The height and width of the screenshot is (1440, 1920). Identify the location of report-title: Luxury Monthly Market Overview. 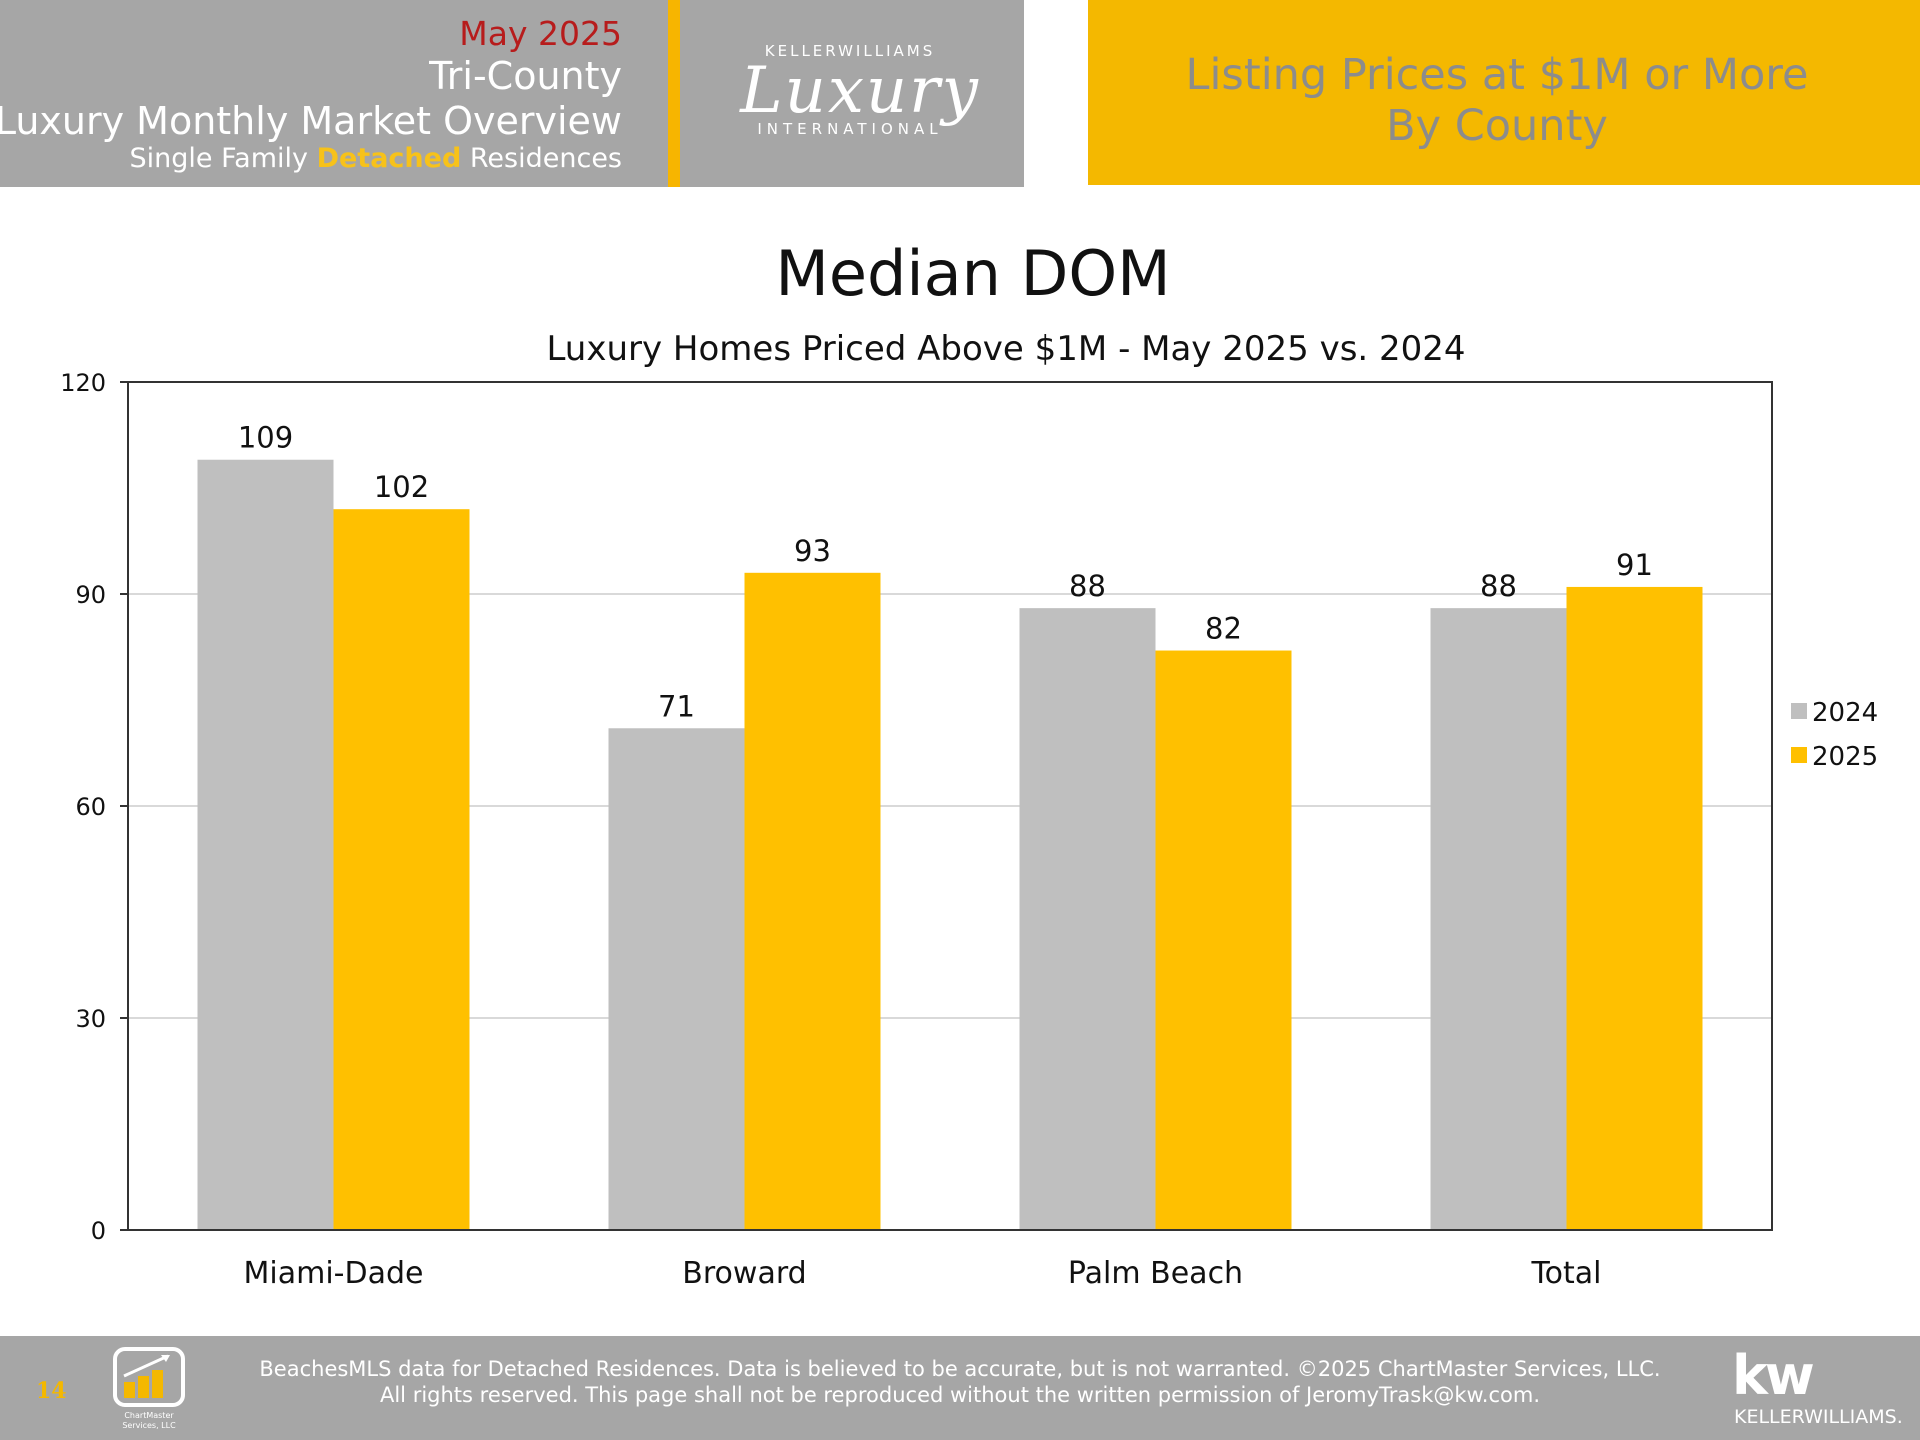
(311, 121).